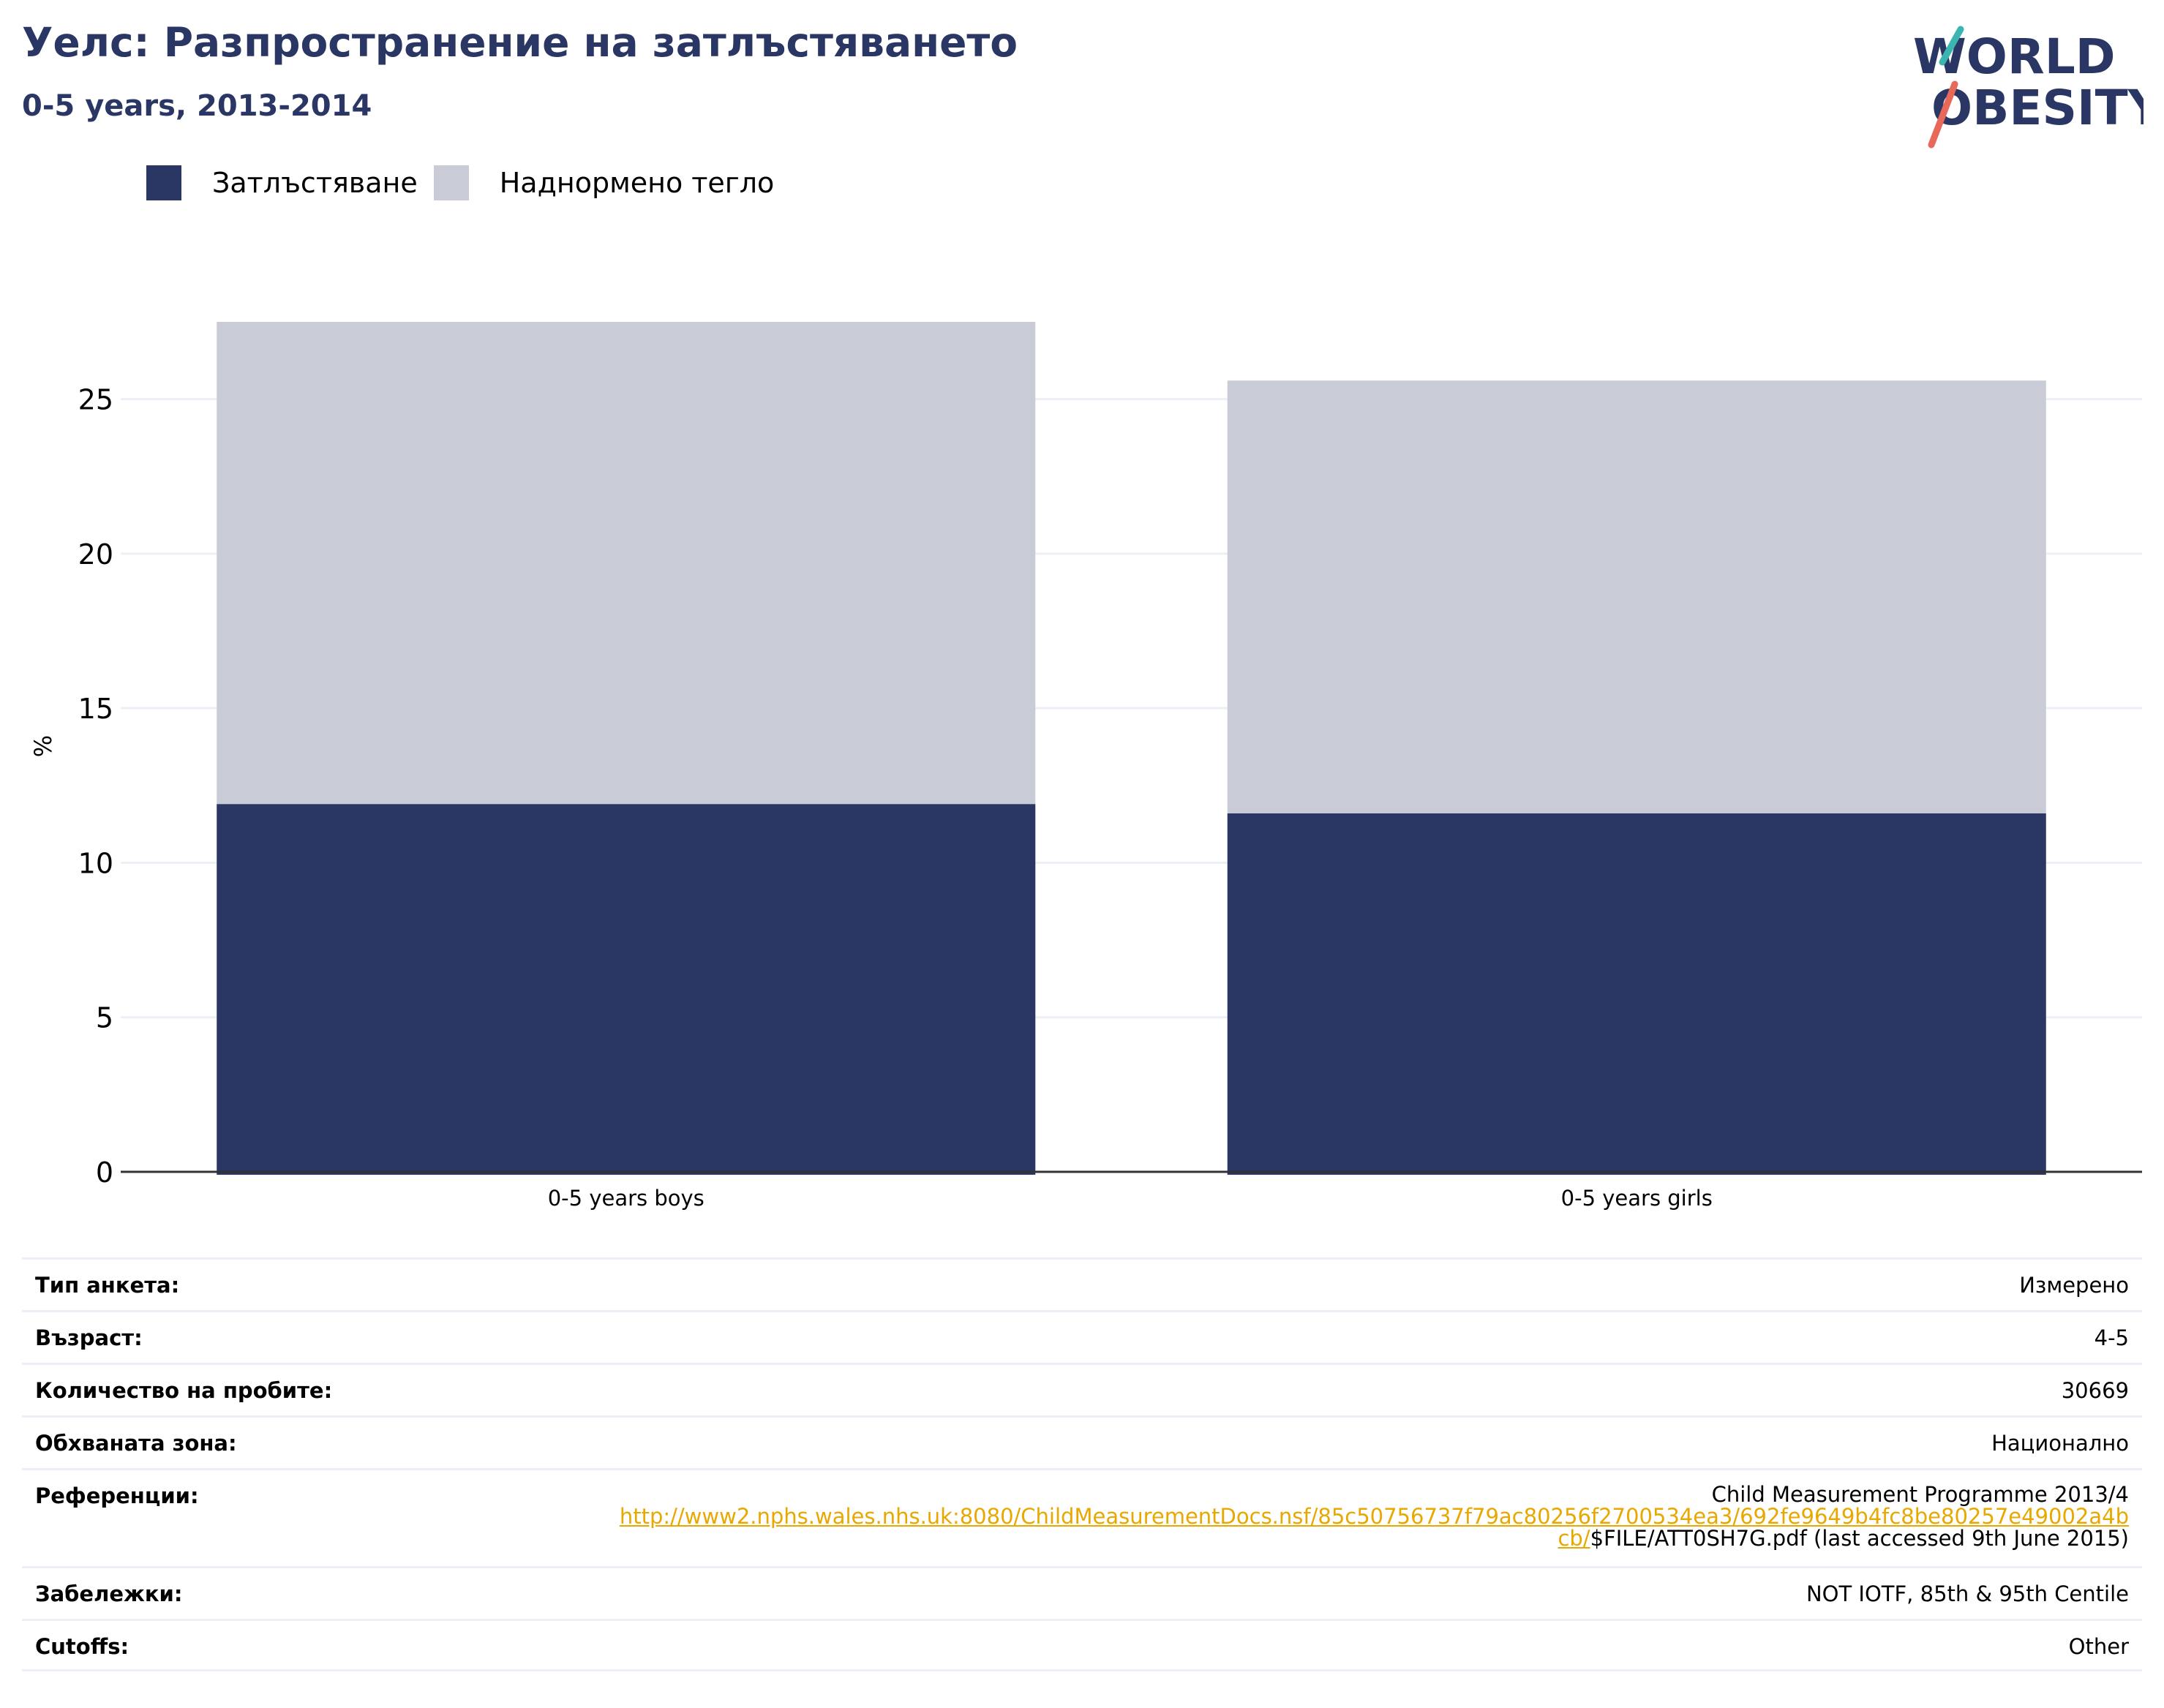 The image size is (2164, 1708). I want to click on info-label: Тип анкета:, so click(108, 1285).